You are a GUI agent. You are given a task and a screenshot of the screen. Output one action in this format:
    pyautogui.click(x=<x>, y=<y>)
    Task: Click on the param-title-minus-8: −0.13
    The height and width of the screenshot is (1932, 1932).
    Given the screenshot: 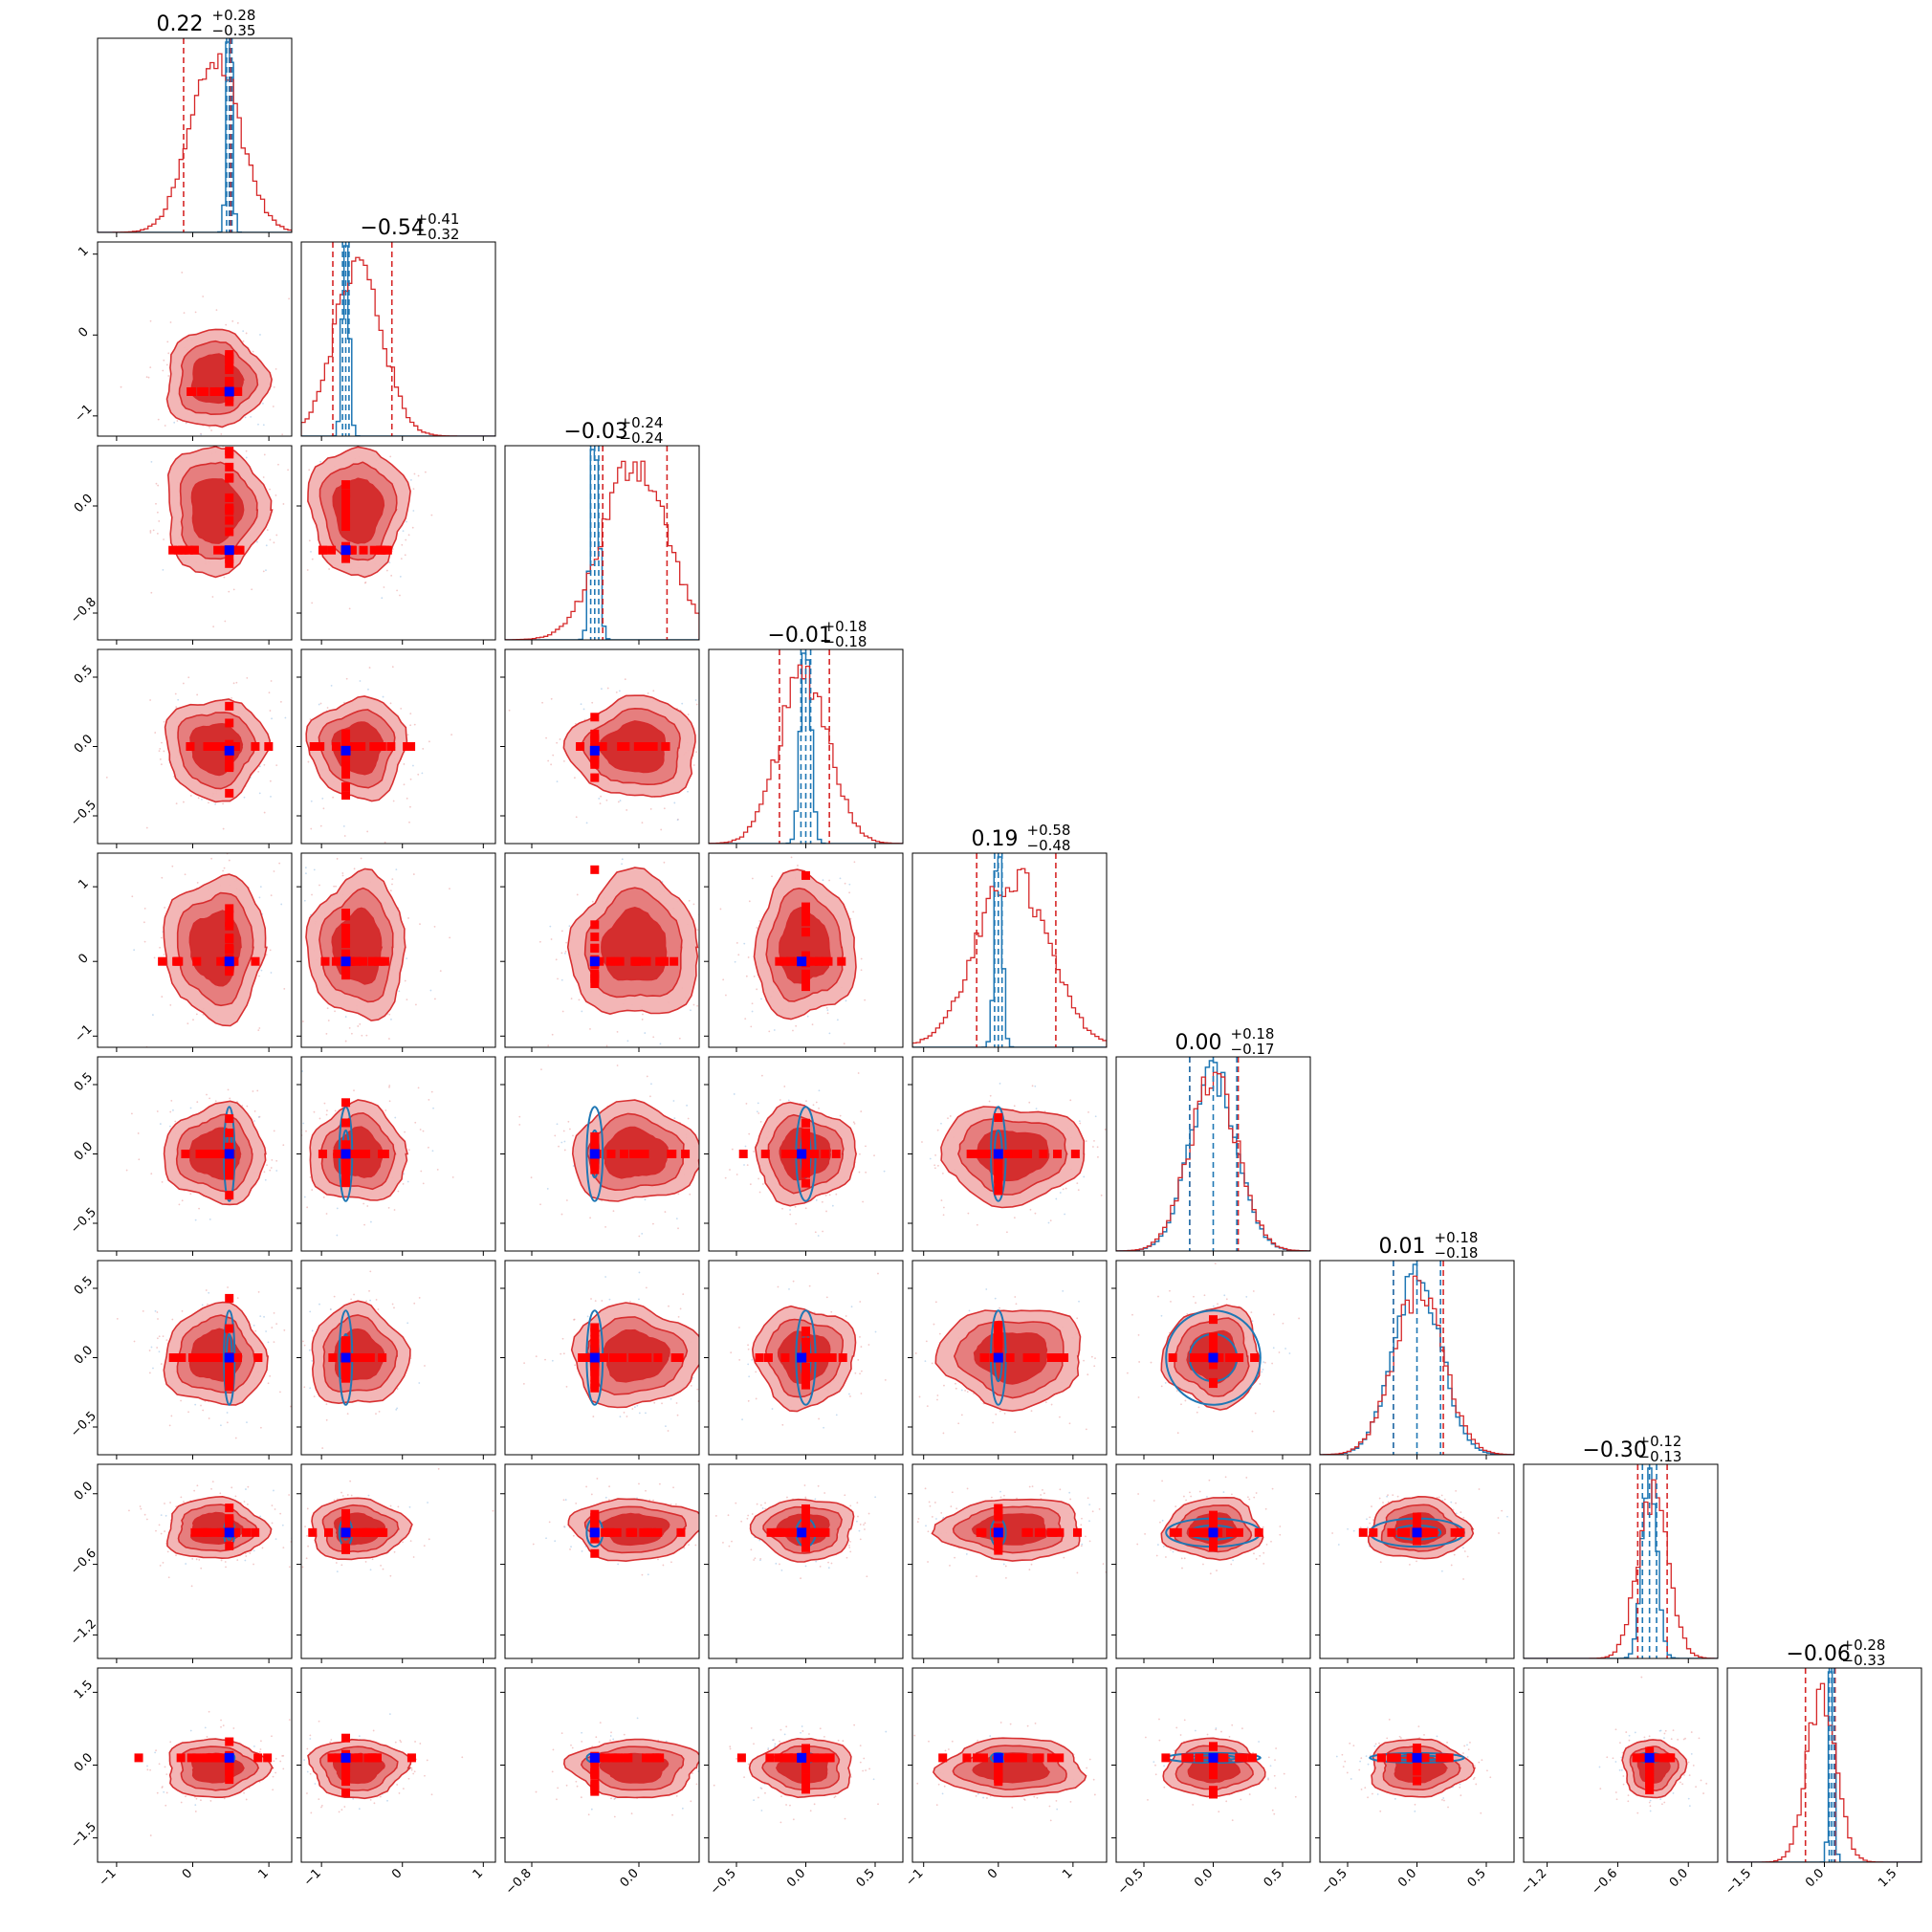 What is the action you would take?
    pyautogui.click(x=1660, y=1456)
    